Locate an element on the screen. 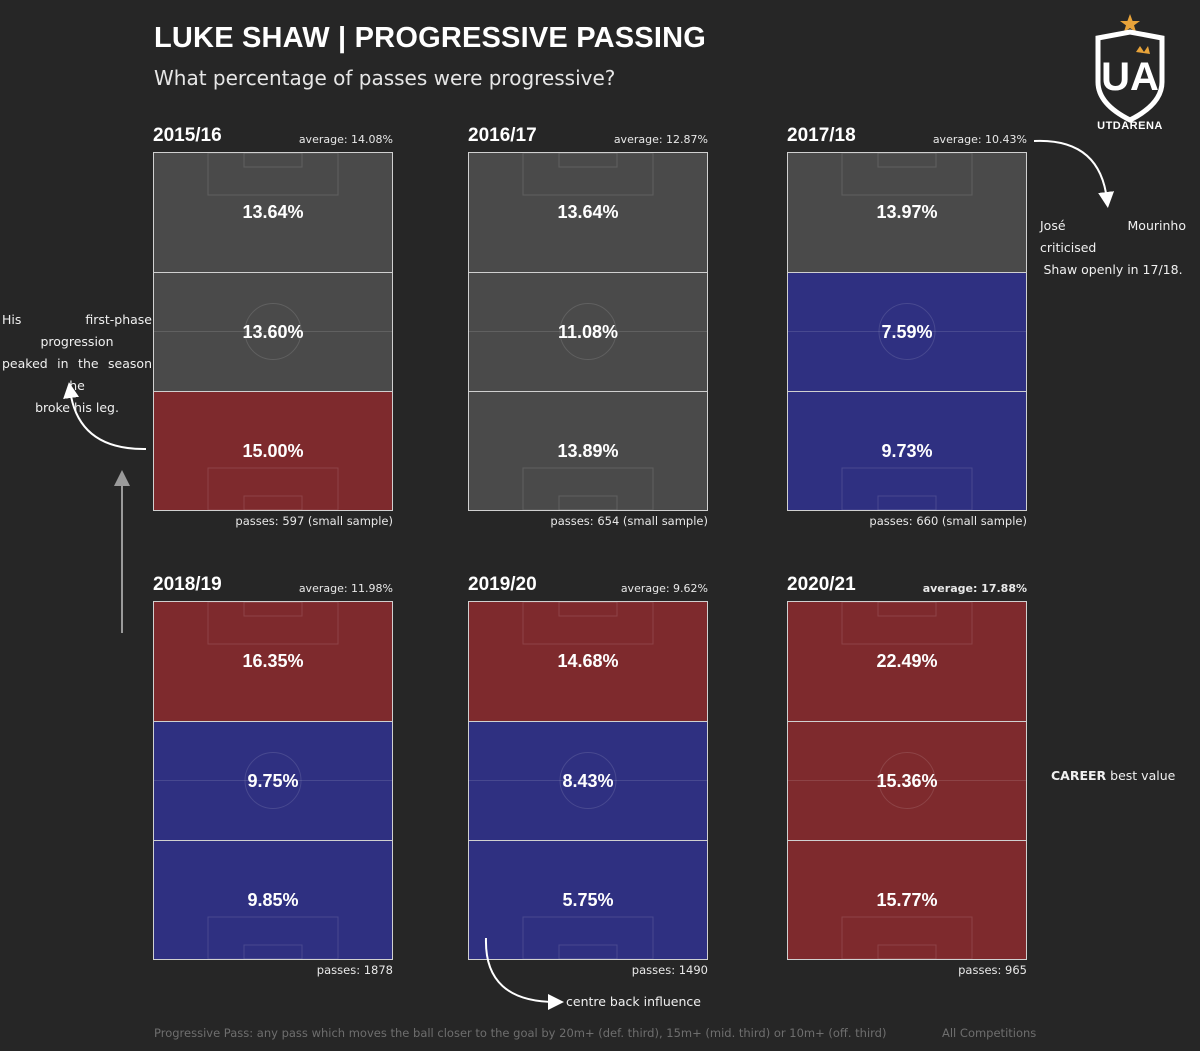 Image resolution: width=1200 pixels, height=1051 pixels. season-passes: passes: 965 is located at coordinates (992, 970).